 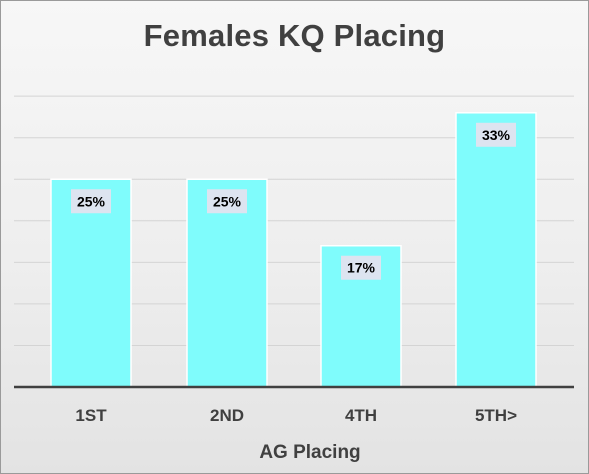 What do you see at coordinates (309, 452) in the screenshot?
I see `x-axis-title: AG Placing` at bounding box center [309, 452].